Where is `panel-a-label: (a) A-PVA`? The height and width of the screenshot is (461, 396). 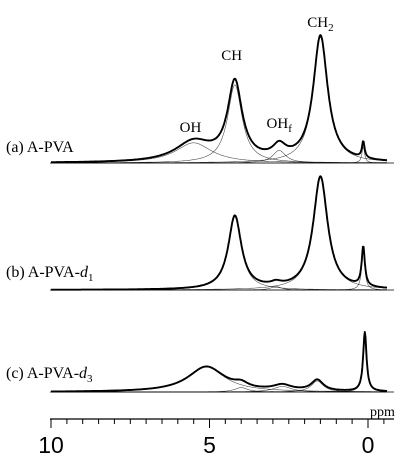
panel-a-label: (a) A-PVA is located at coordinates (40, 147).